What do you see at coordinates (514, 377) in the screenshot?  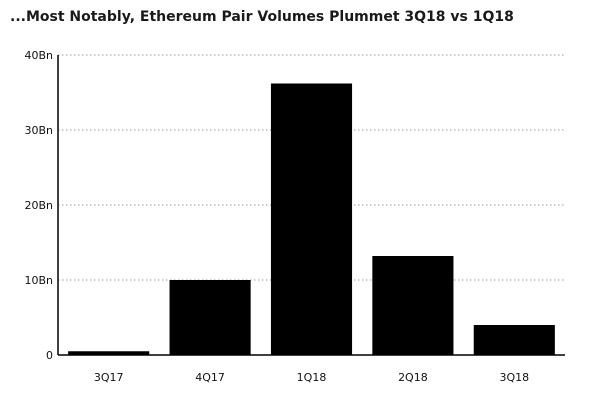 I see `x-tick-label: 3Q18` at bounding box center [514, 377].